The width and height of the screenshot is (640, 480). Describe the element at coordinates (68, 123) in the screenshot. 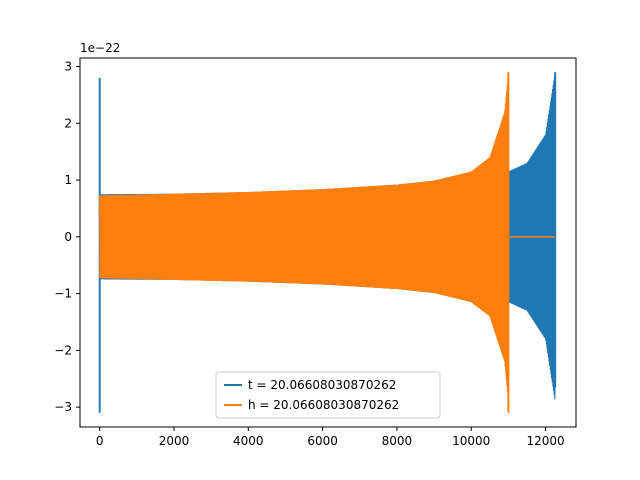

I see `y-tick-label: 2` at that location.